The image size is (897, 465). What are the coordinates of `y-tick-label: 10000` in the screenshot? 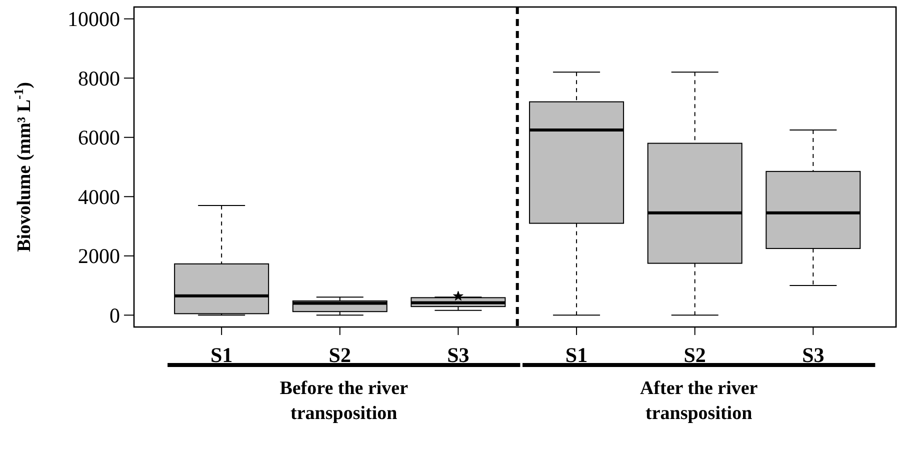 It's located at (94, 19).